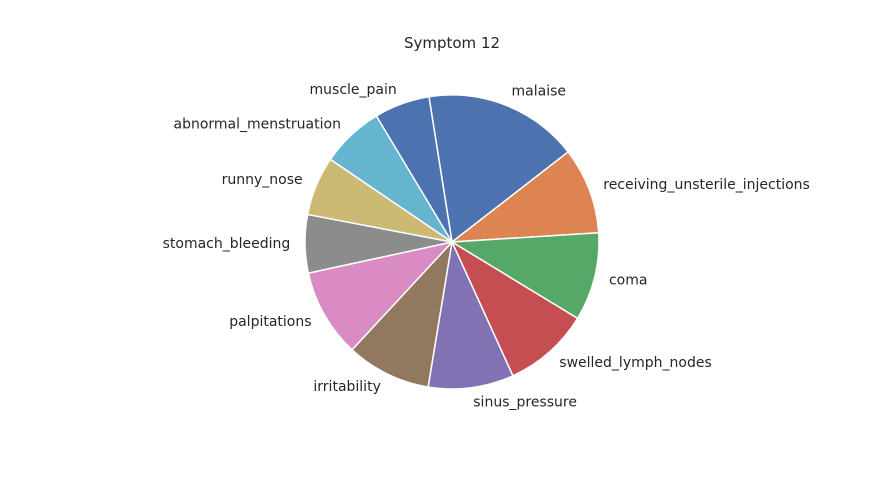 This screenshot has height=480, width=881. I want to click on pie-slice-sinus-pressure, so click(470, 314).